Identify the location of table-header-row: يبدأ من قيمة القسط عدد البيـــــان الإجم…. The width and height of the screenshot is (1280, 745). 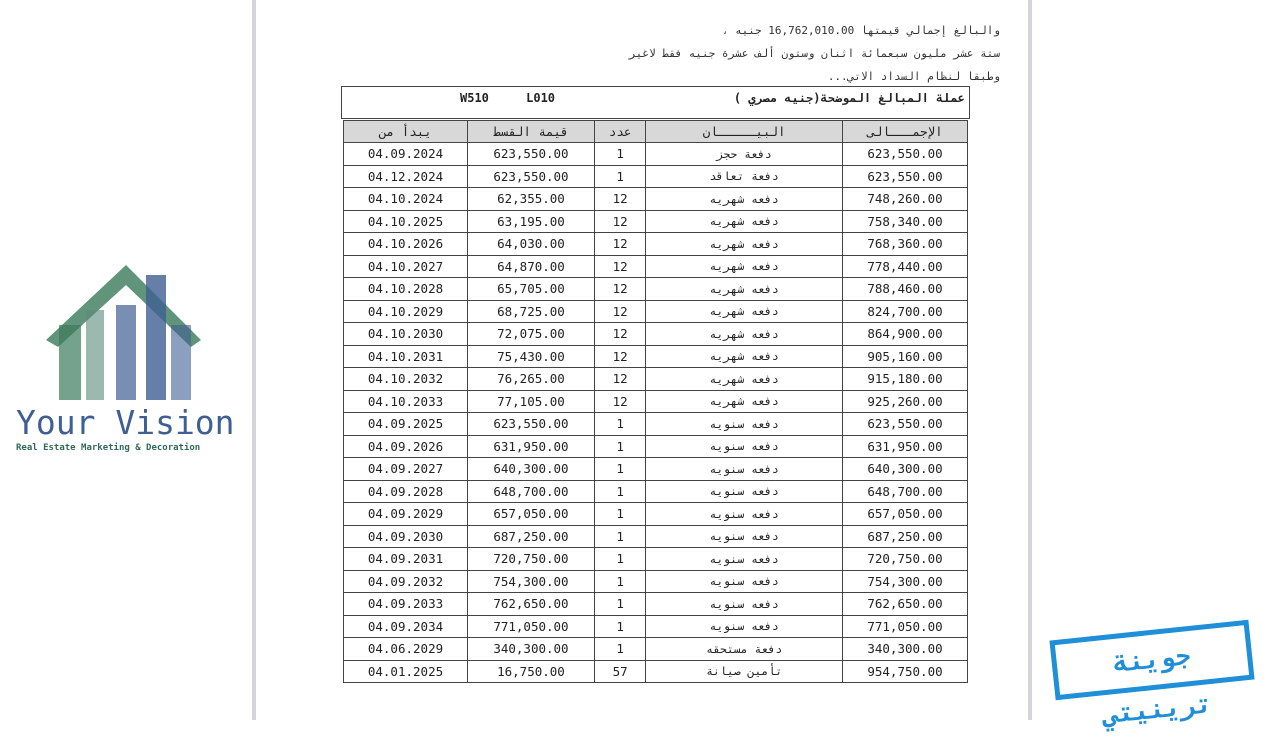
(656, 131).